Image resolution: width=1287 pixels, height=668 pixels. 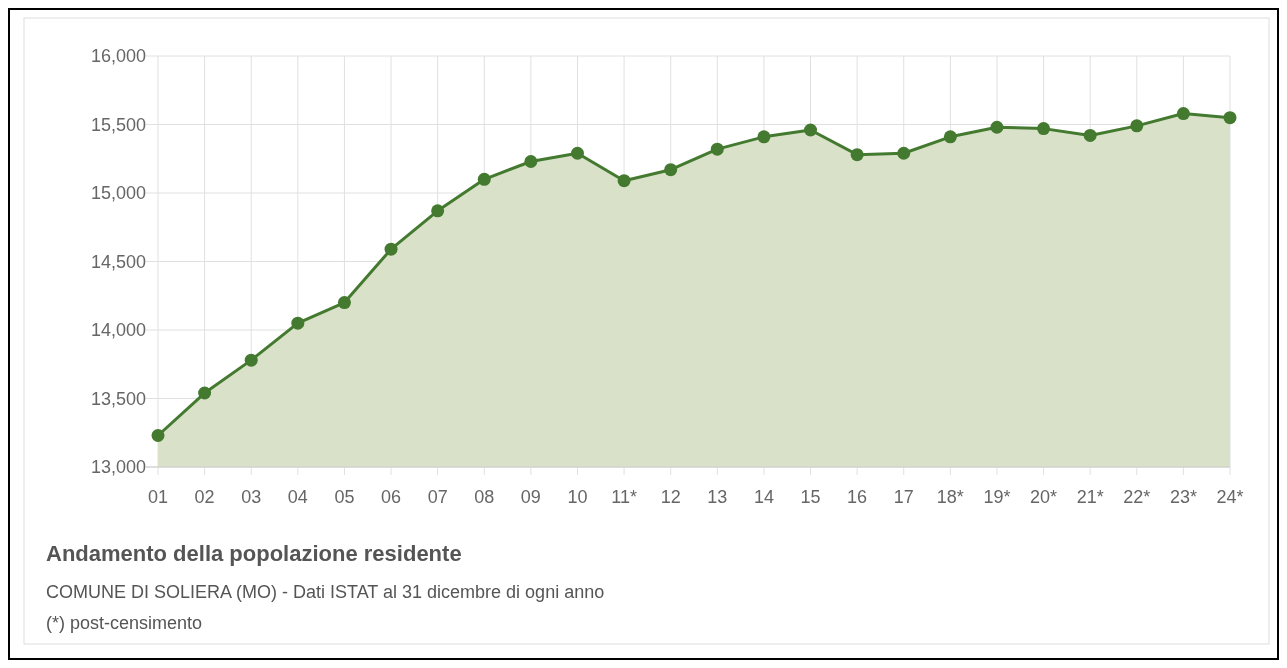 What do you see at coordinates (810, 497) in the screenshot?
I see `x-tick-label: 15` at bounding box center [810, 497].